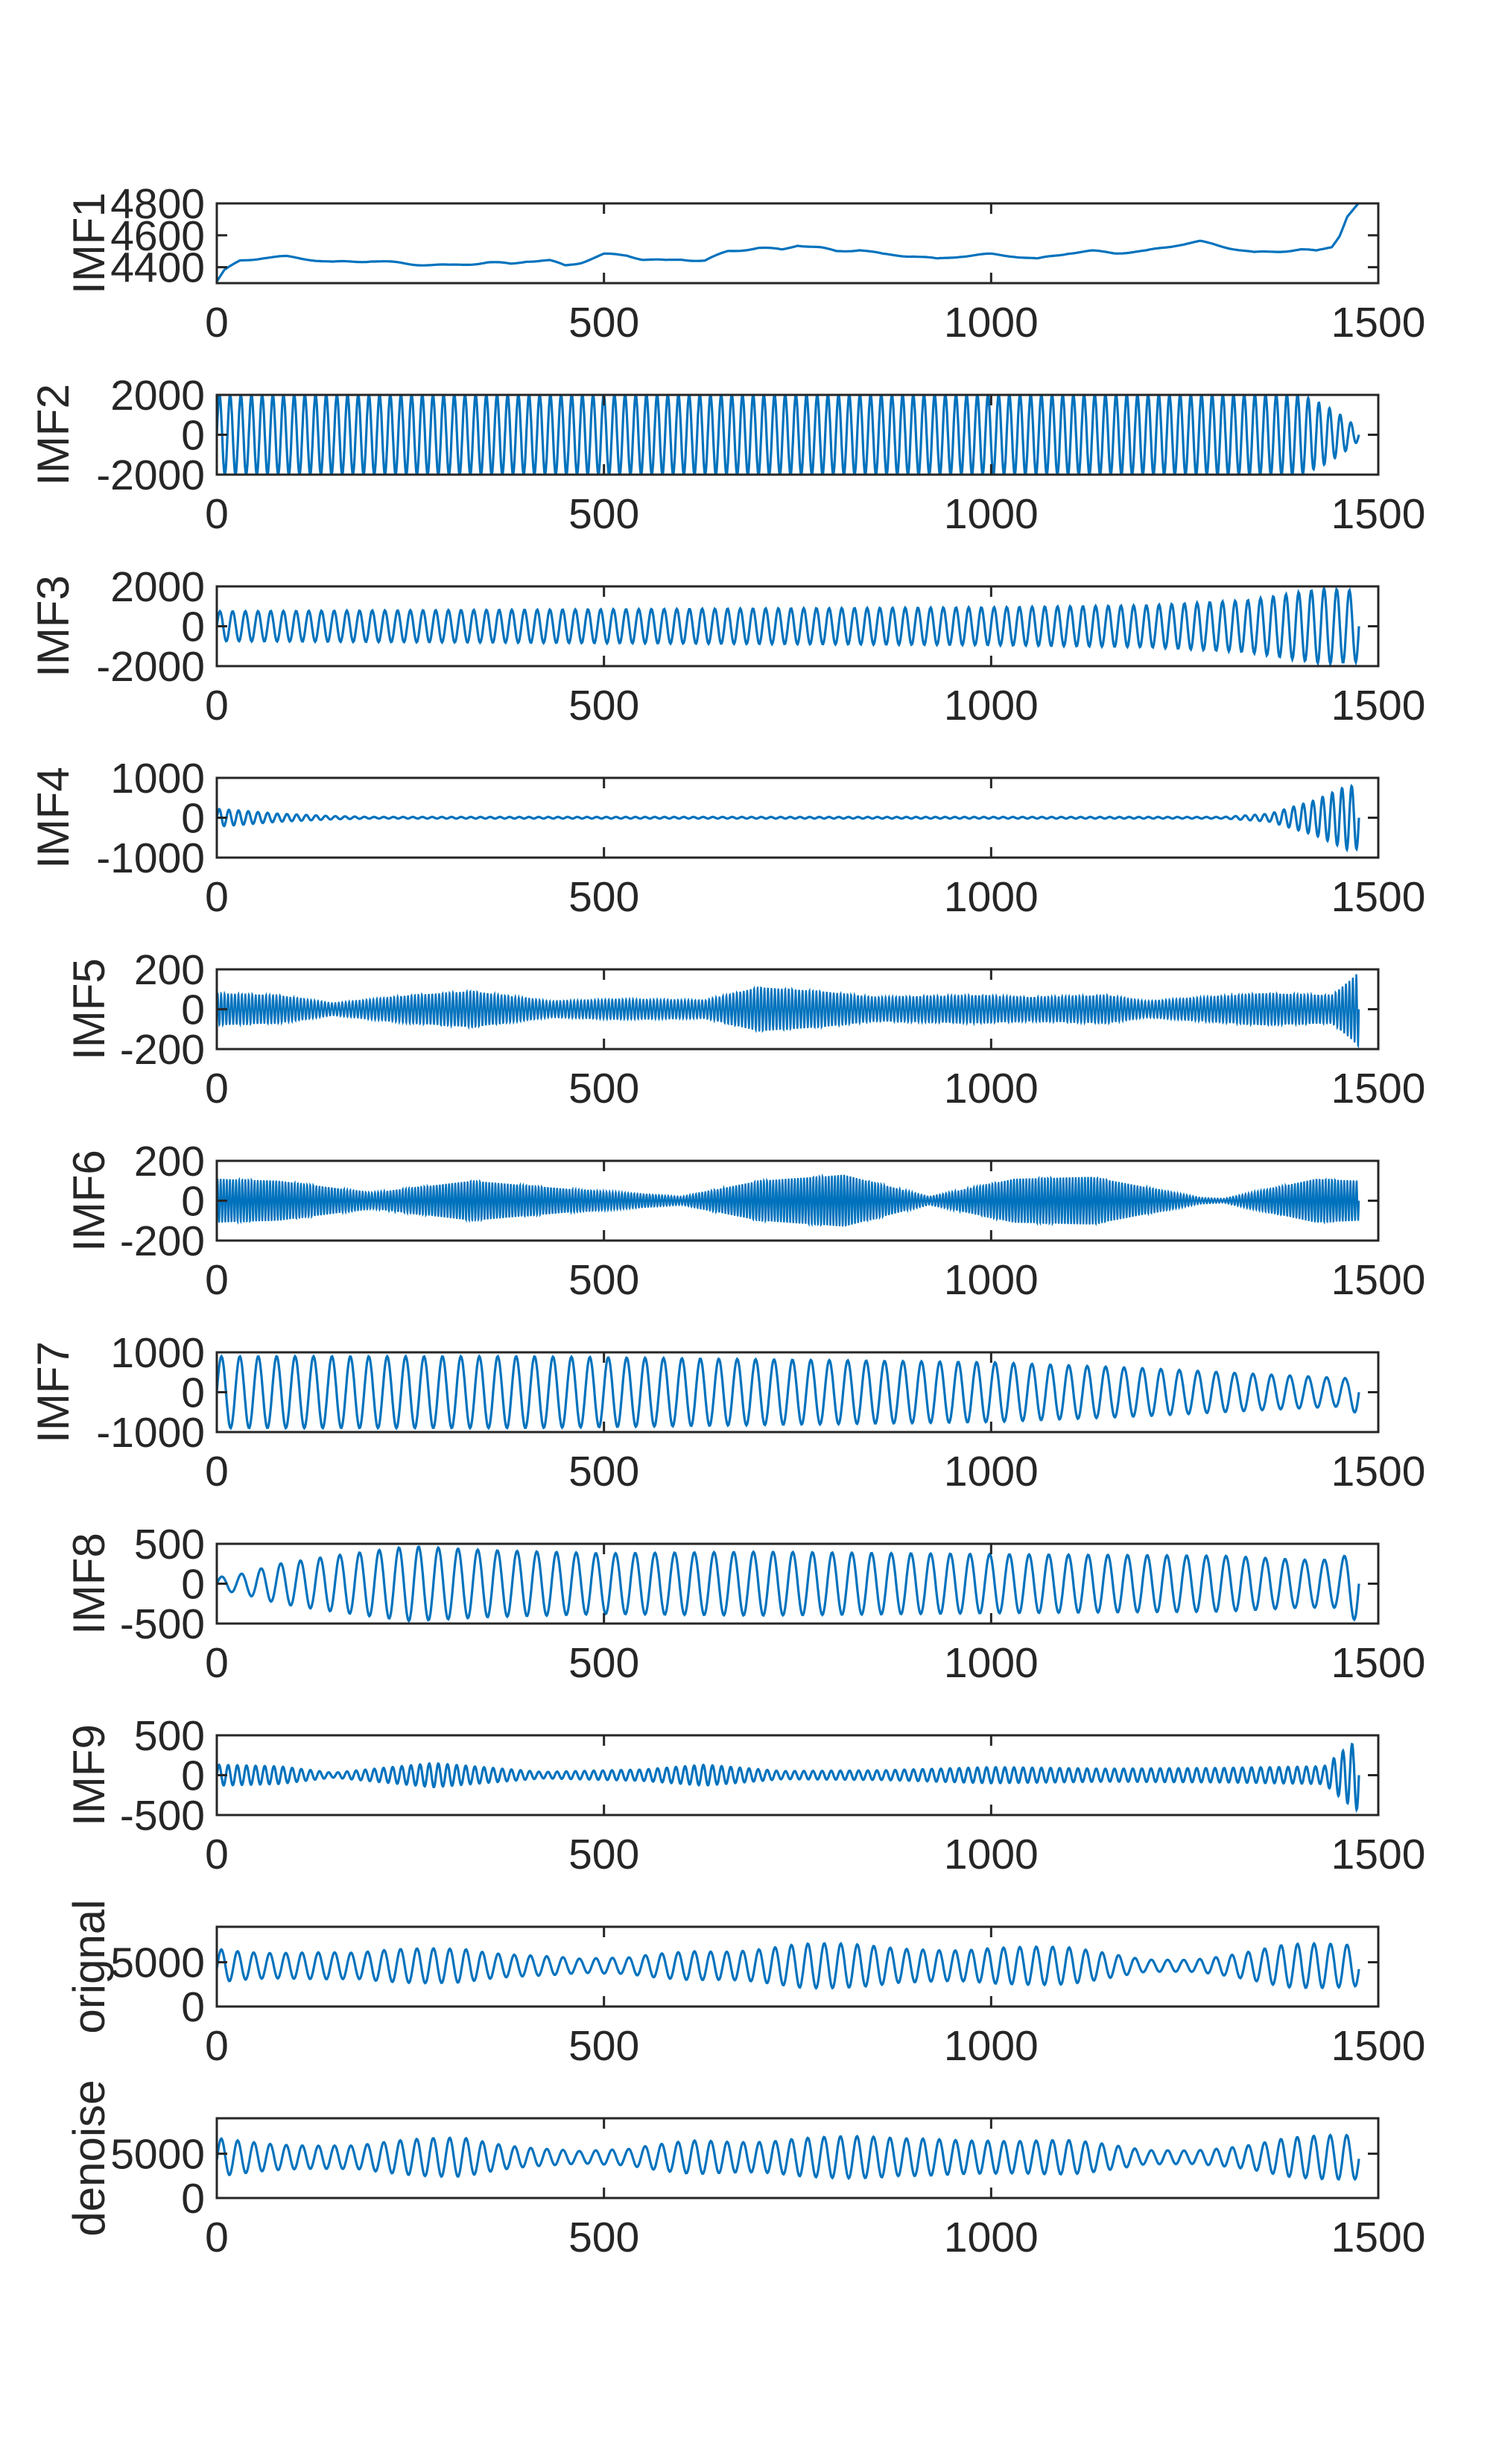  Describe the element at coordinates (157, 204) in the screenshot. I see `y-tick-label: 4800` at that location.